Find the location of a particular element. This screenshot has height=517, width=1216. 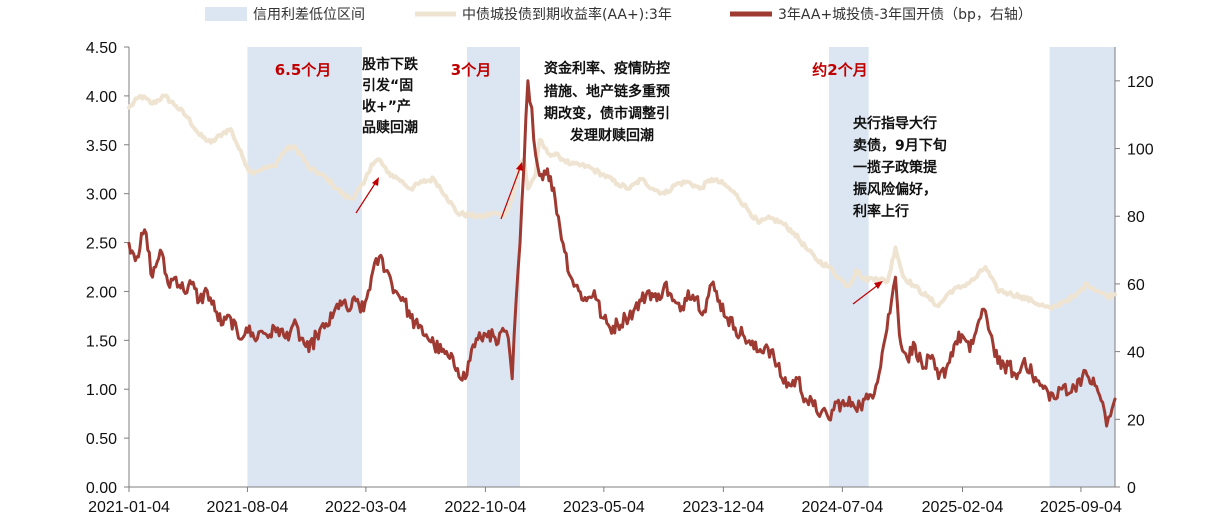

right-tick-label-0: 0 is located at coordinates (1131, 488).